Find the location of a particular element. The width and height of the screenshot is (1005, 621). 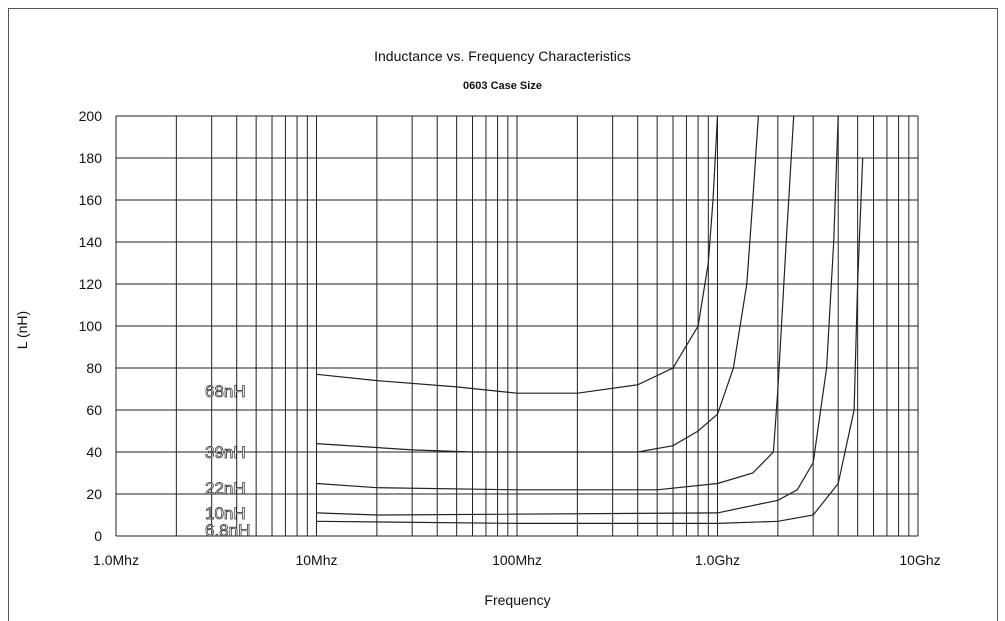

y-tick-label: 140 is located at coordinates (91, 242).